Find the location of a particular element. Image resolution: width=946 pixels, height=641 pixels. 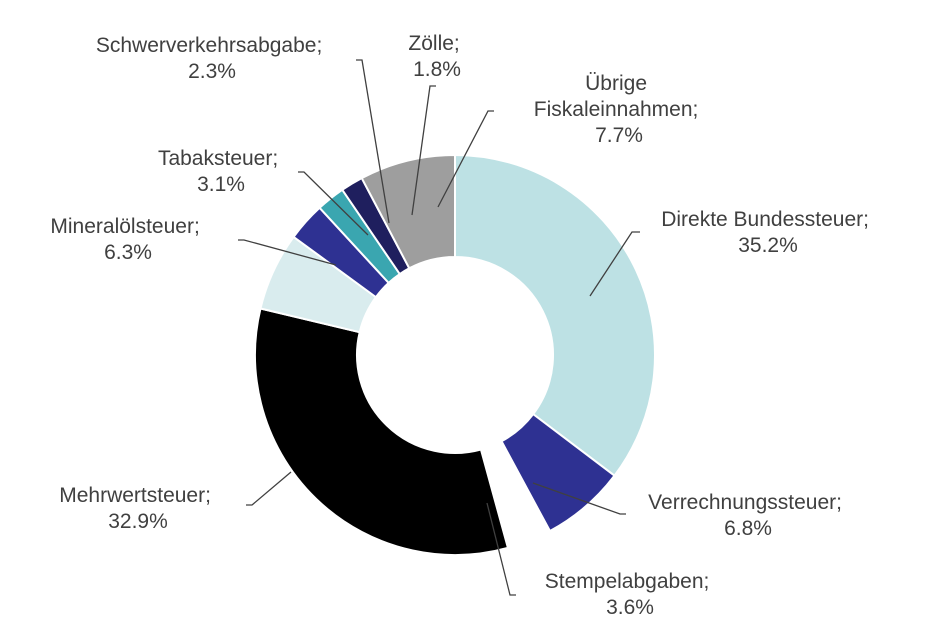

label-mineraloelsteuer: Mineralölsteuer; 6.3% is located at coordinates (127, 239).